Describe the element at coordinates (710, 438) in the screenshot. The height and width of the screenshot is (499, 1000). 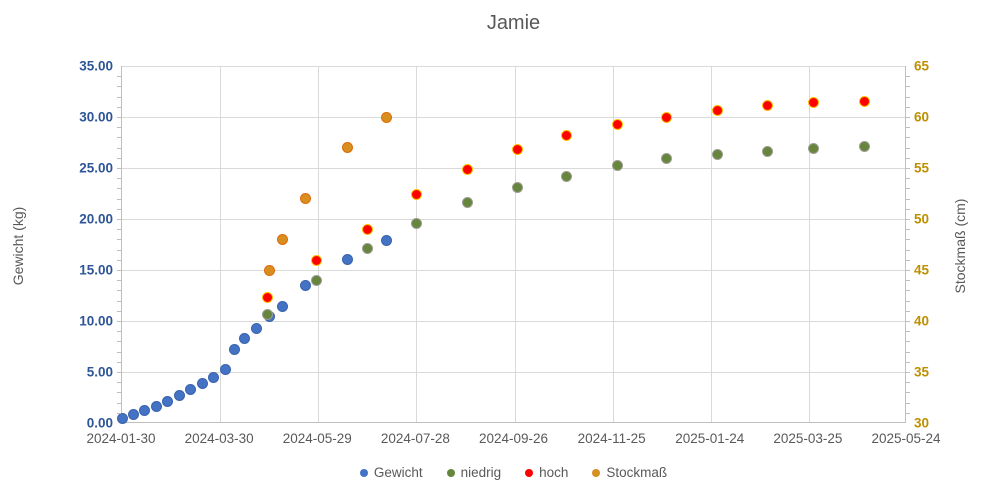
I see `x-axis-tick-label: 2025-01-24` at that location.